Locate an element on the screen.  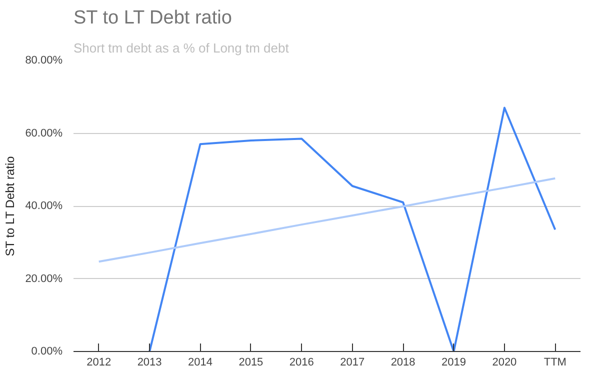
chart-title: ST to LT Debt ratio is located at coordinates (153, 18).